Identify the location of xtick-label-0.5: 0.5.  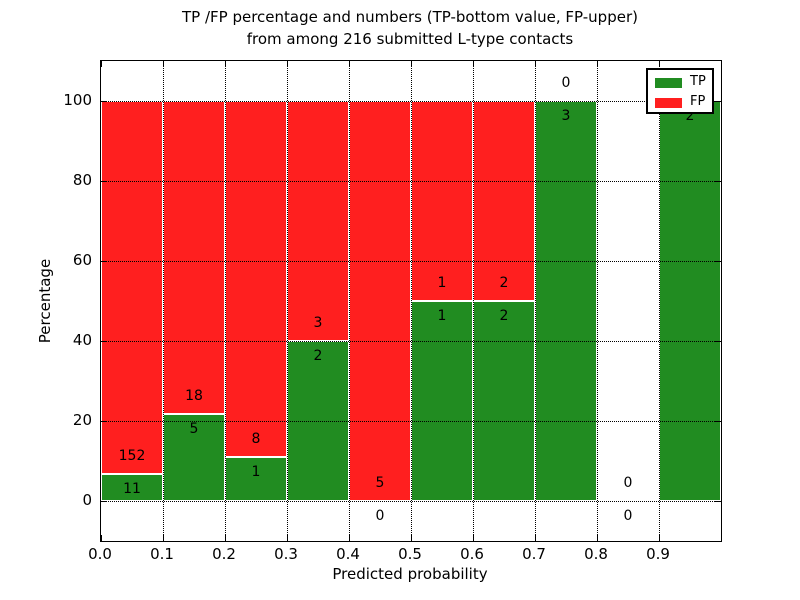
(410, 554).